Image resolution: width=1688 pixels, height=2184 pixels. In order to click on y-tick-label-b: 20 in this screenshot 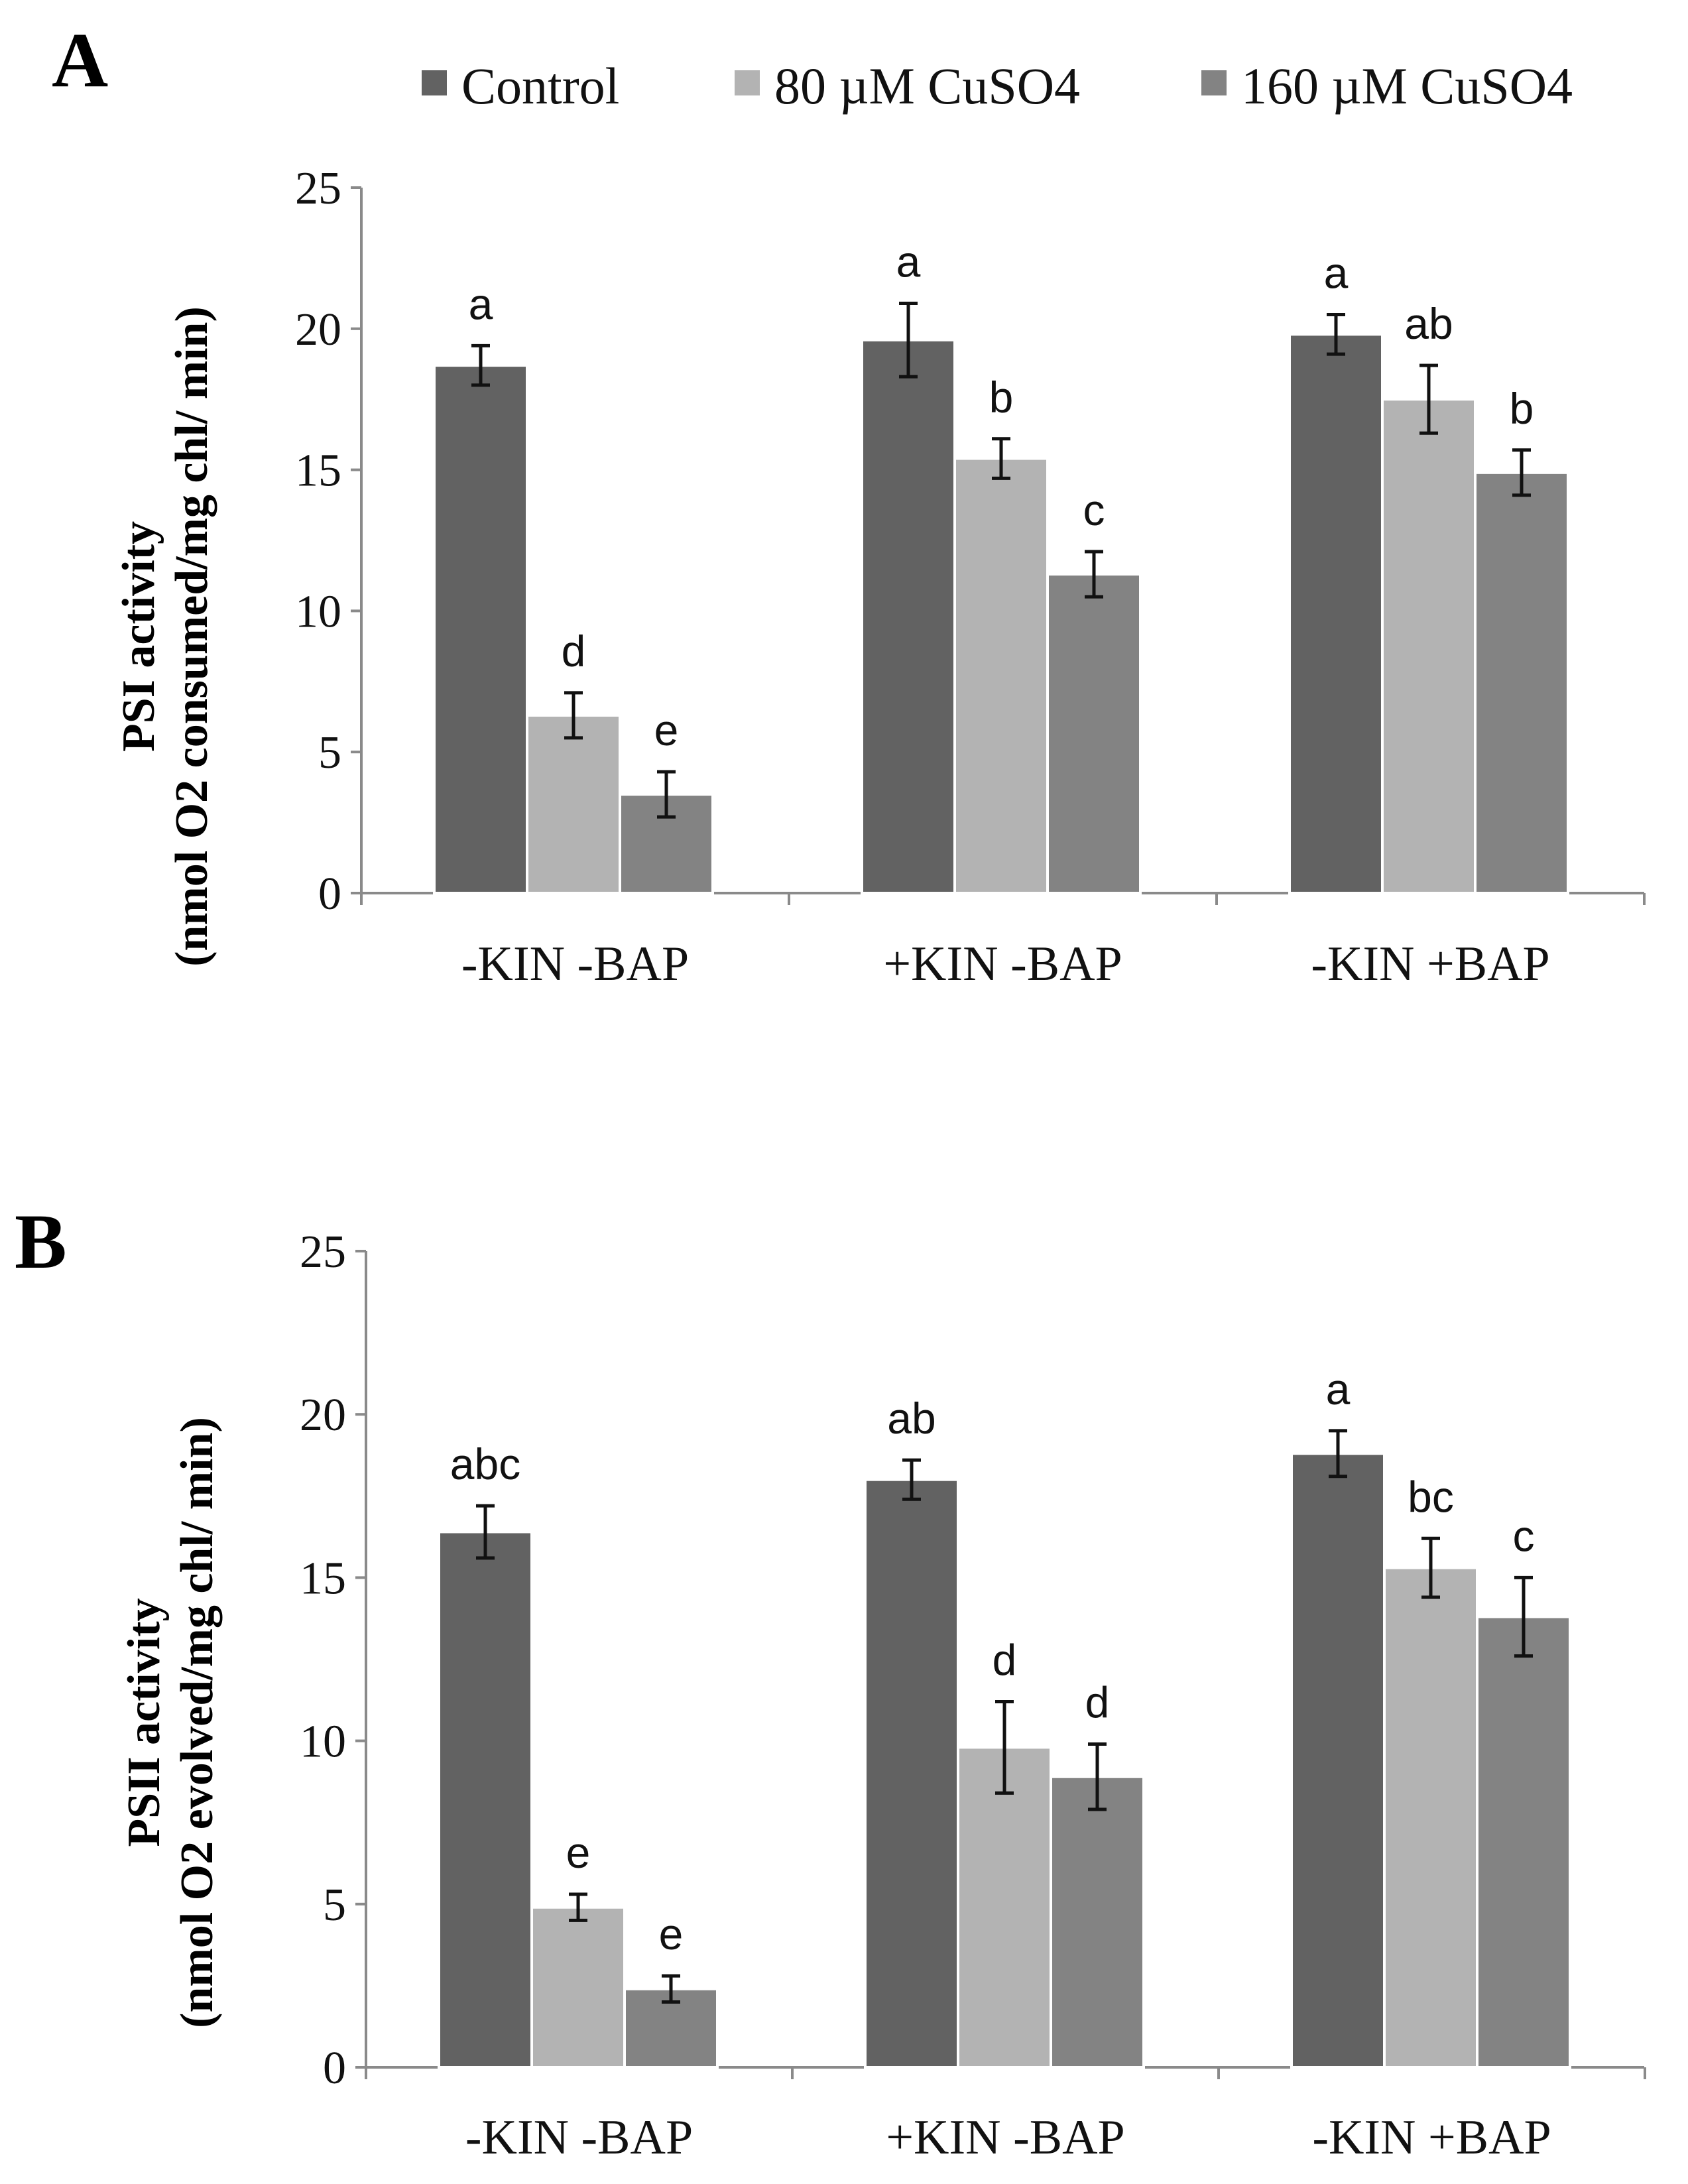, I will do `click(323, 1415)`.